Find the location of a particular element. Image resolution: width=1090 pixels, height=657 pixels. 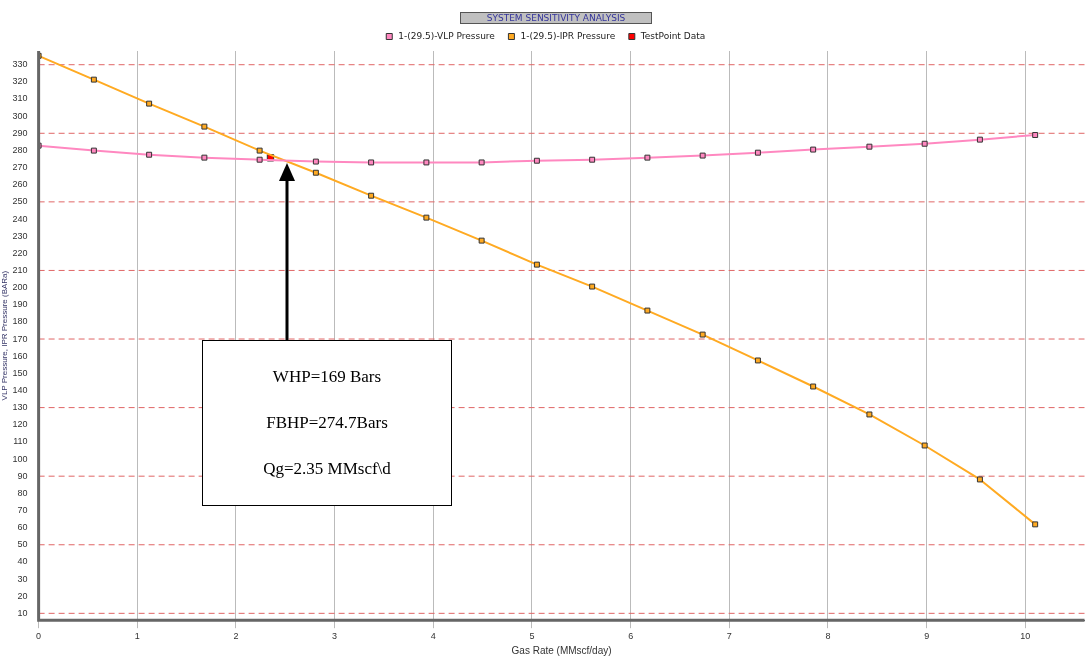

x-tick-label: 3 is located at coordinates (335, 636).